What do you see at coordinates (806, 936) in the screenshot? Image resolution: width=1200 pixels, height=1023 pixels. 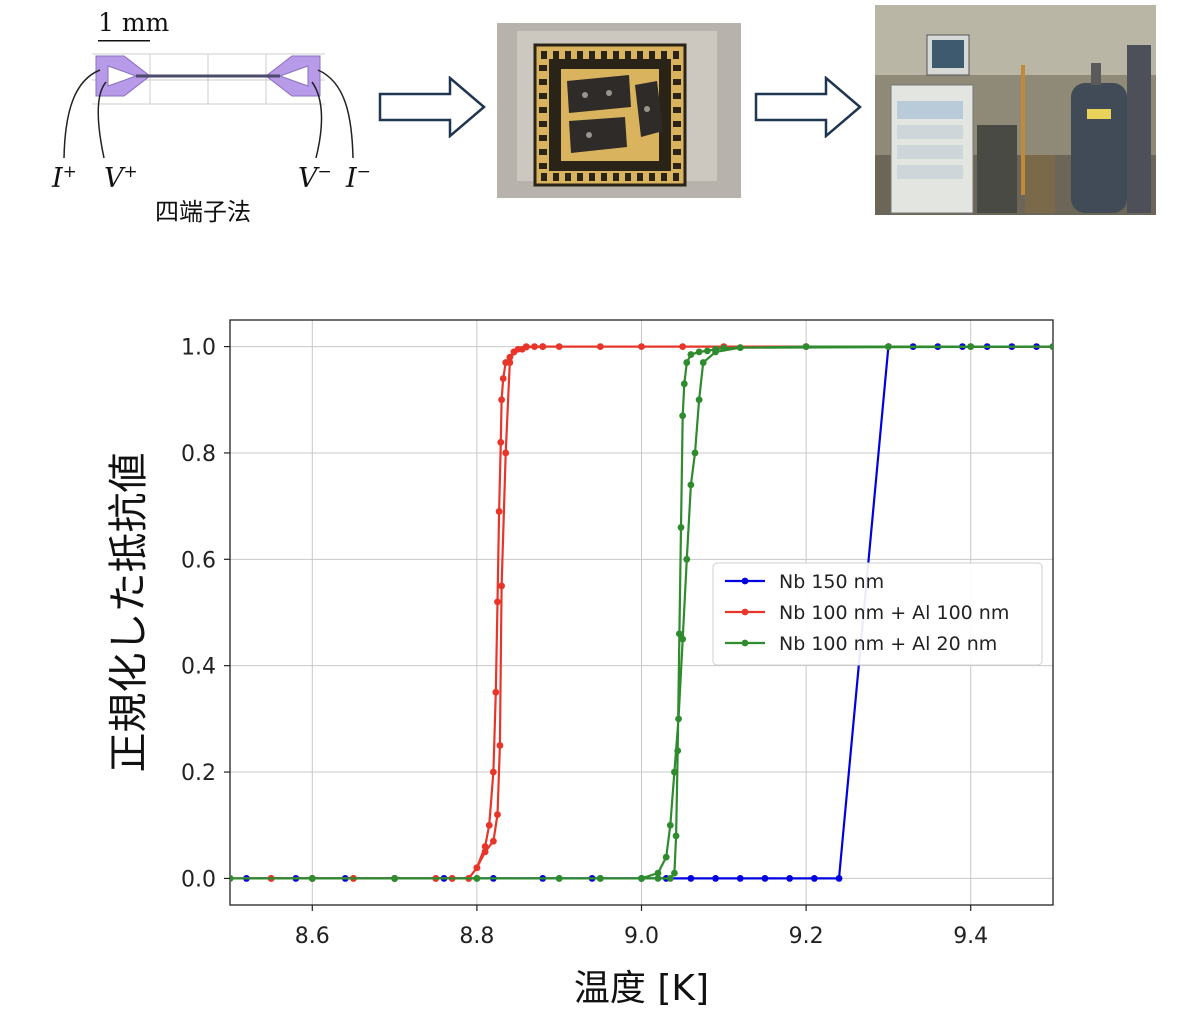 I see `x-tick-label: 9.2` at bounding box center [806, 936].